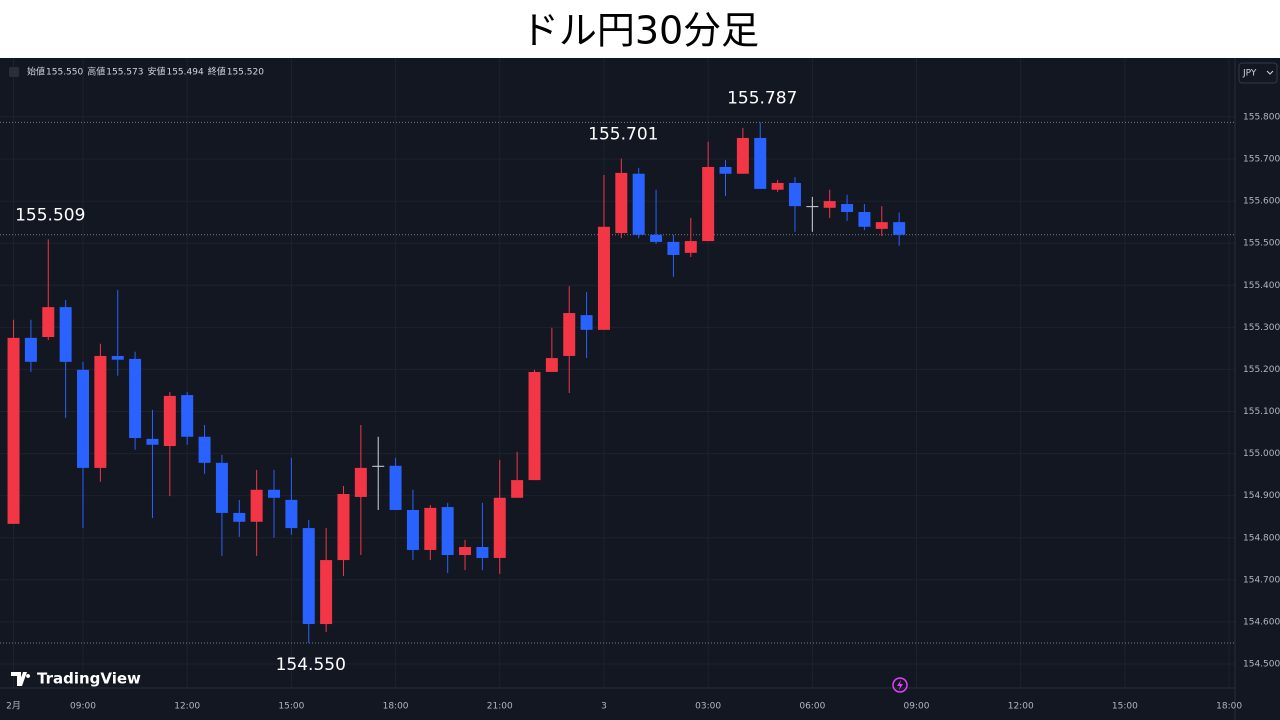 The image size is (1280, 720). What do you see at coordinates (1261, 665) in the screenshot?
I see `y-tick-label: 154.500` at bounding box center [1261, 665].